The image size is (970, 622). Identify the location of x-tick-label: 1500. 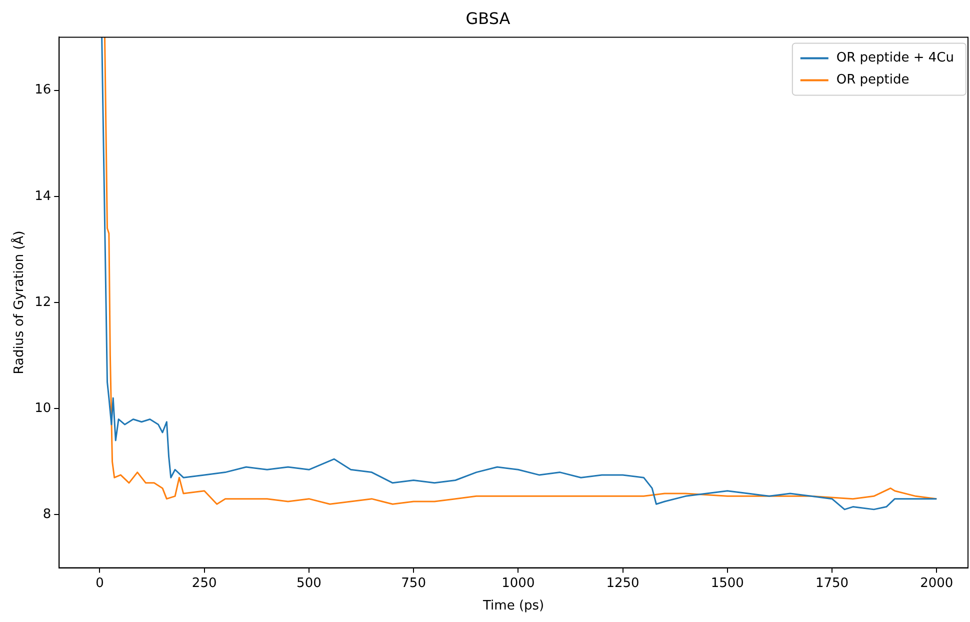
(727, 583).